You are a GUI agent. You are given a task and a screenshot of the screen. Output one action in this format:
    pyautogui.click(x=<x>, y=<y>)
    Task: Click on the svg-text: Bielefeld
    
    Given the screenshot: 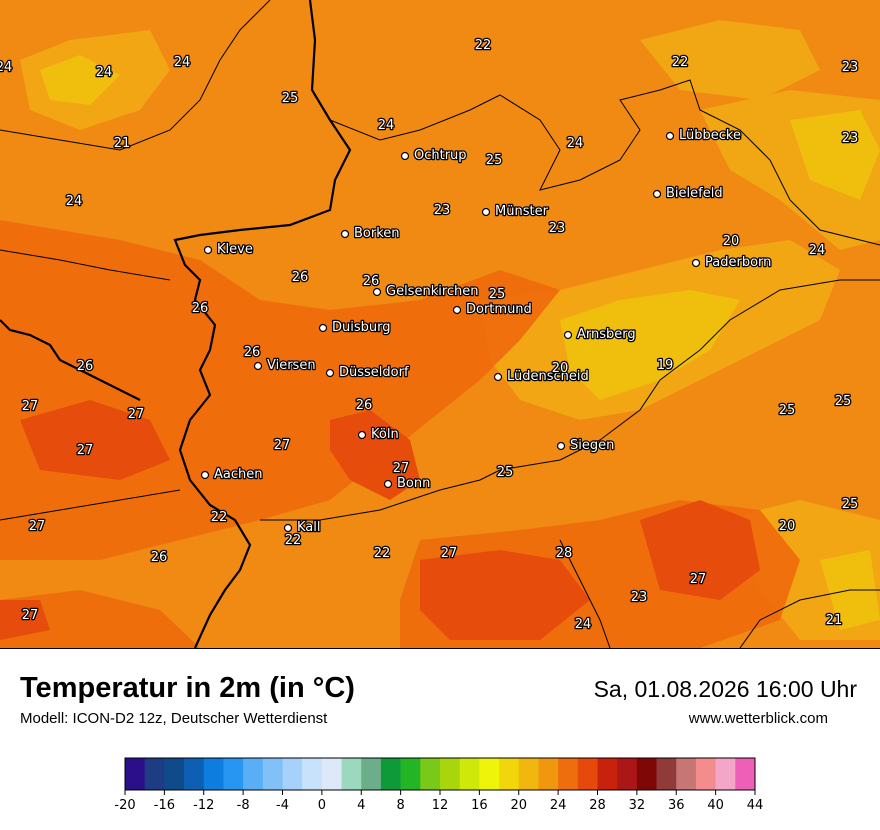 What is the action you would take?
    pyautogui.click(x=694, y=193)
    